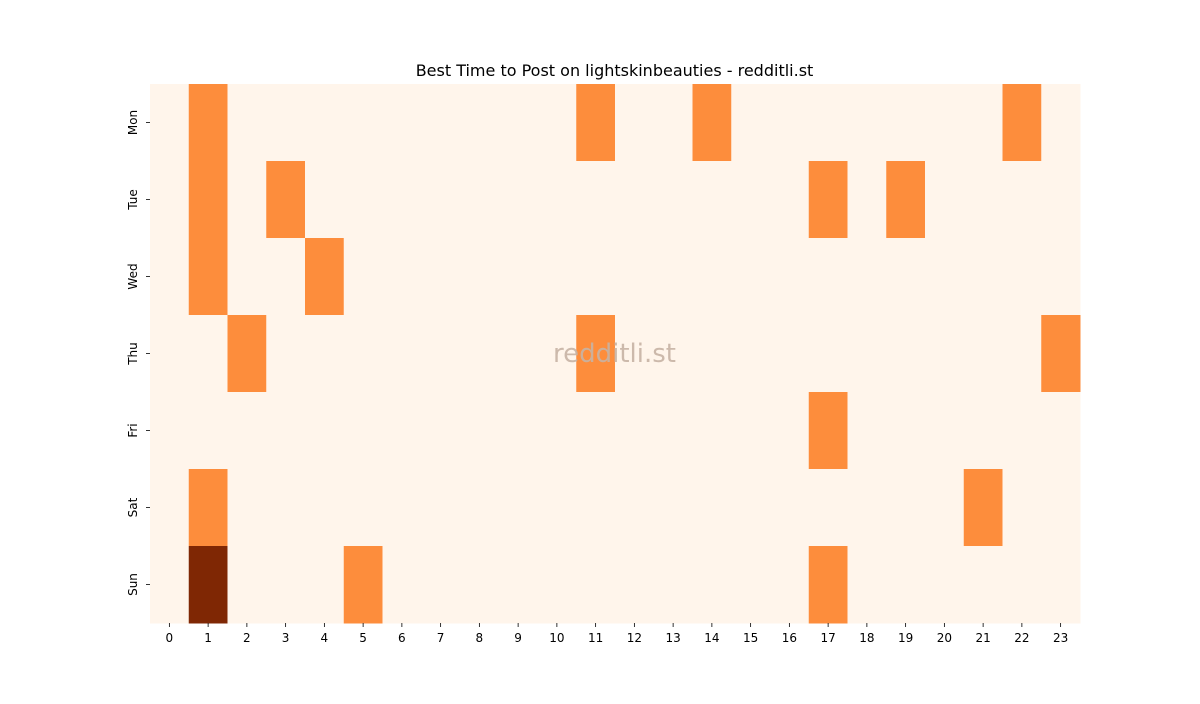 The height and width of the screenshot is (704, 1200). Describe the element at coordinates (634, 638) in the screenshot. I see `x-tick-label: 12` at that location.